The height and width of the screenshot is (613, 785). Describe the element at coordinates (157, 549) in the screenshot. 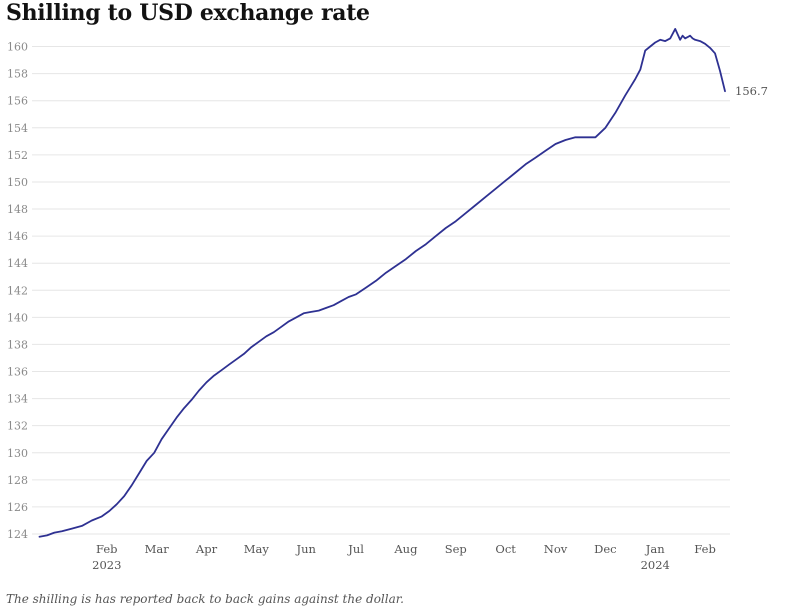

I see `x-tick-label: Mar` at that location.